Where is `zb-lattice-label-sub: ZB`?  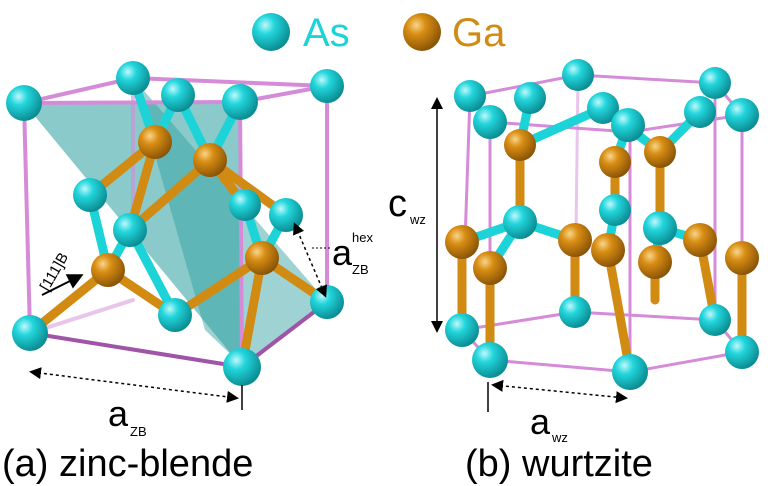
zb-lattice-label-sub: ZB is located at coordinates (138, 431).